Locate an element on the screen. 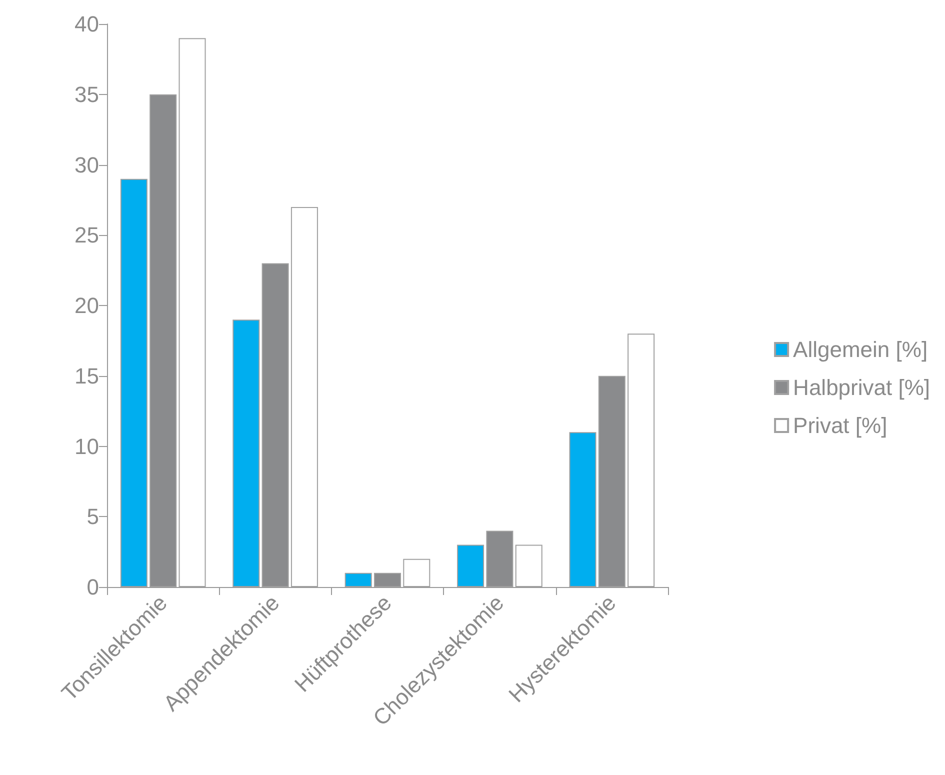 The image size is (945, 775). y-tick-label: 10 is located at coordinates (86, 446).